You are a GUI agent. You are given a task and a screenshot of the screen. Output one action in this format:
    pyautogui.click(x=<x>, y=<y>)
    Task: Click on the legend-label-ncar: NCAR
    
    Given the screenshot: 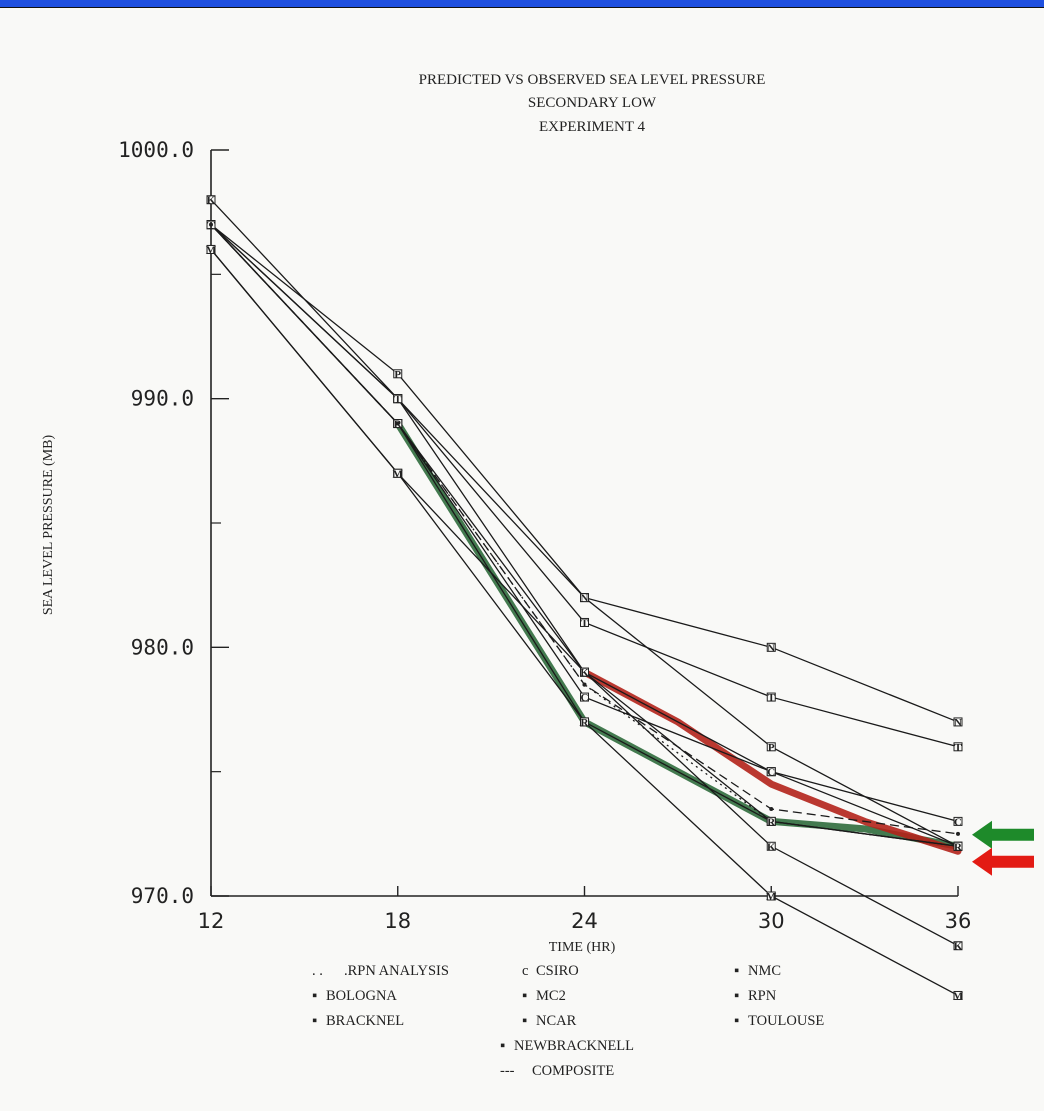 What is the action you would take?
    pyautogui.click(x=556, y=1021)
    